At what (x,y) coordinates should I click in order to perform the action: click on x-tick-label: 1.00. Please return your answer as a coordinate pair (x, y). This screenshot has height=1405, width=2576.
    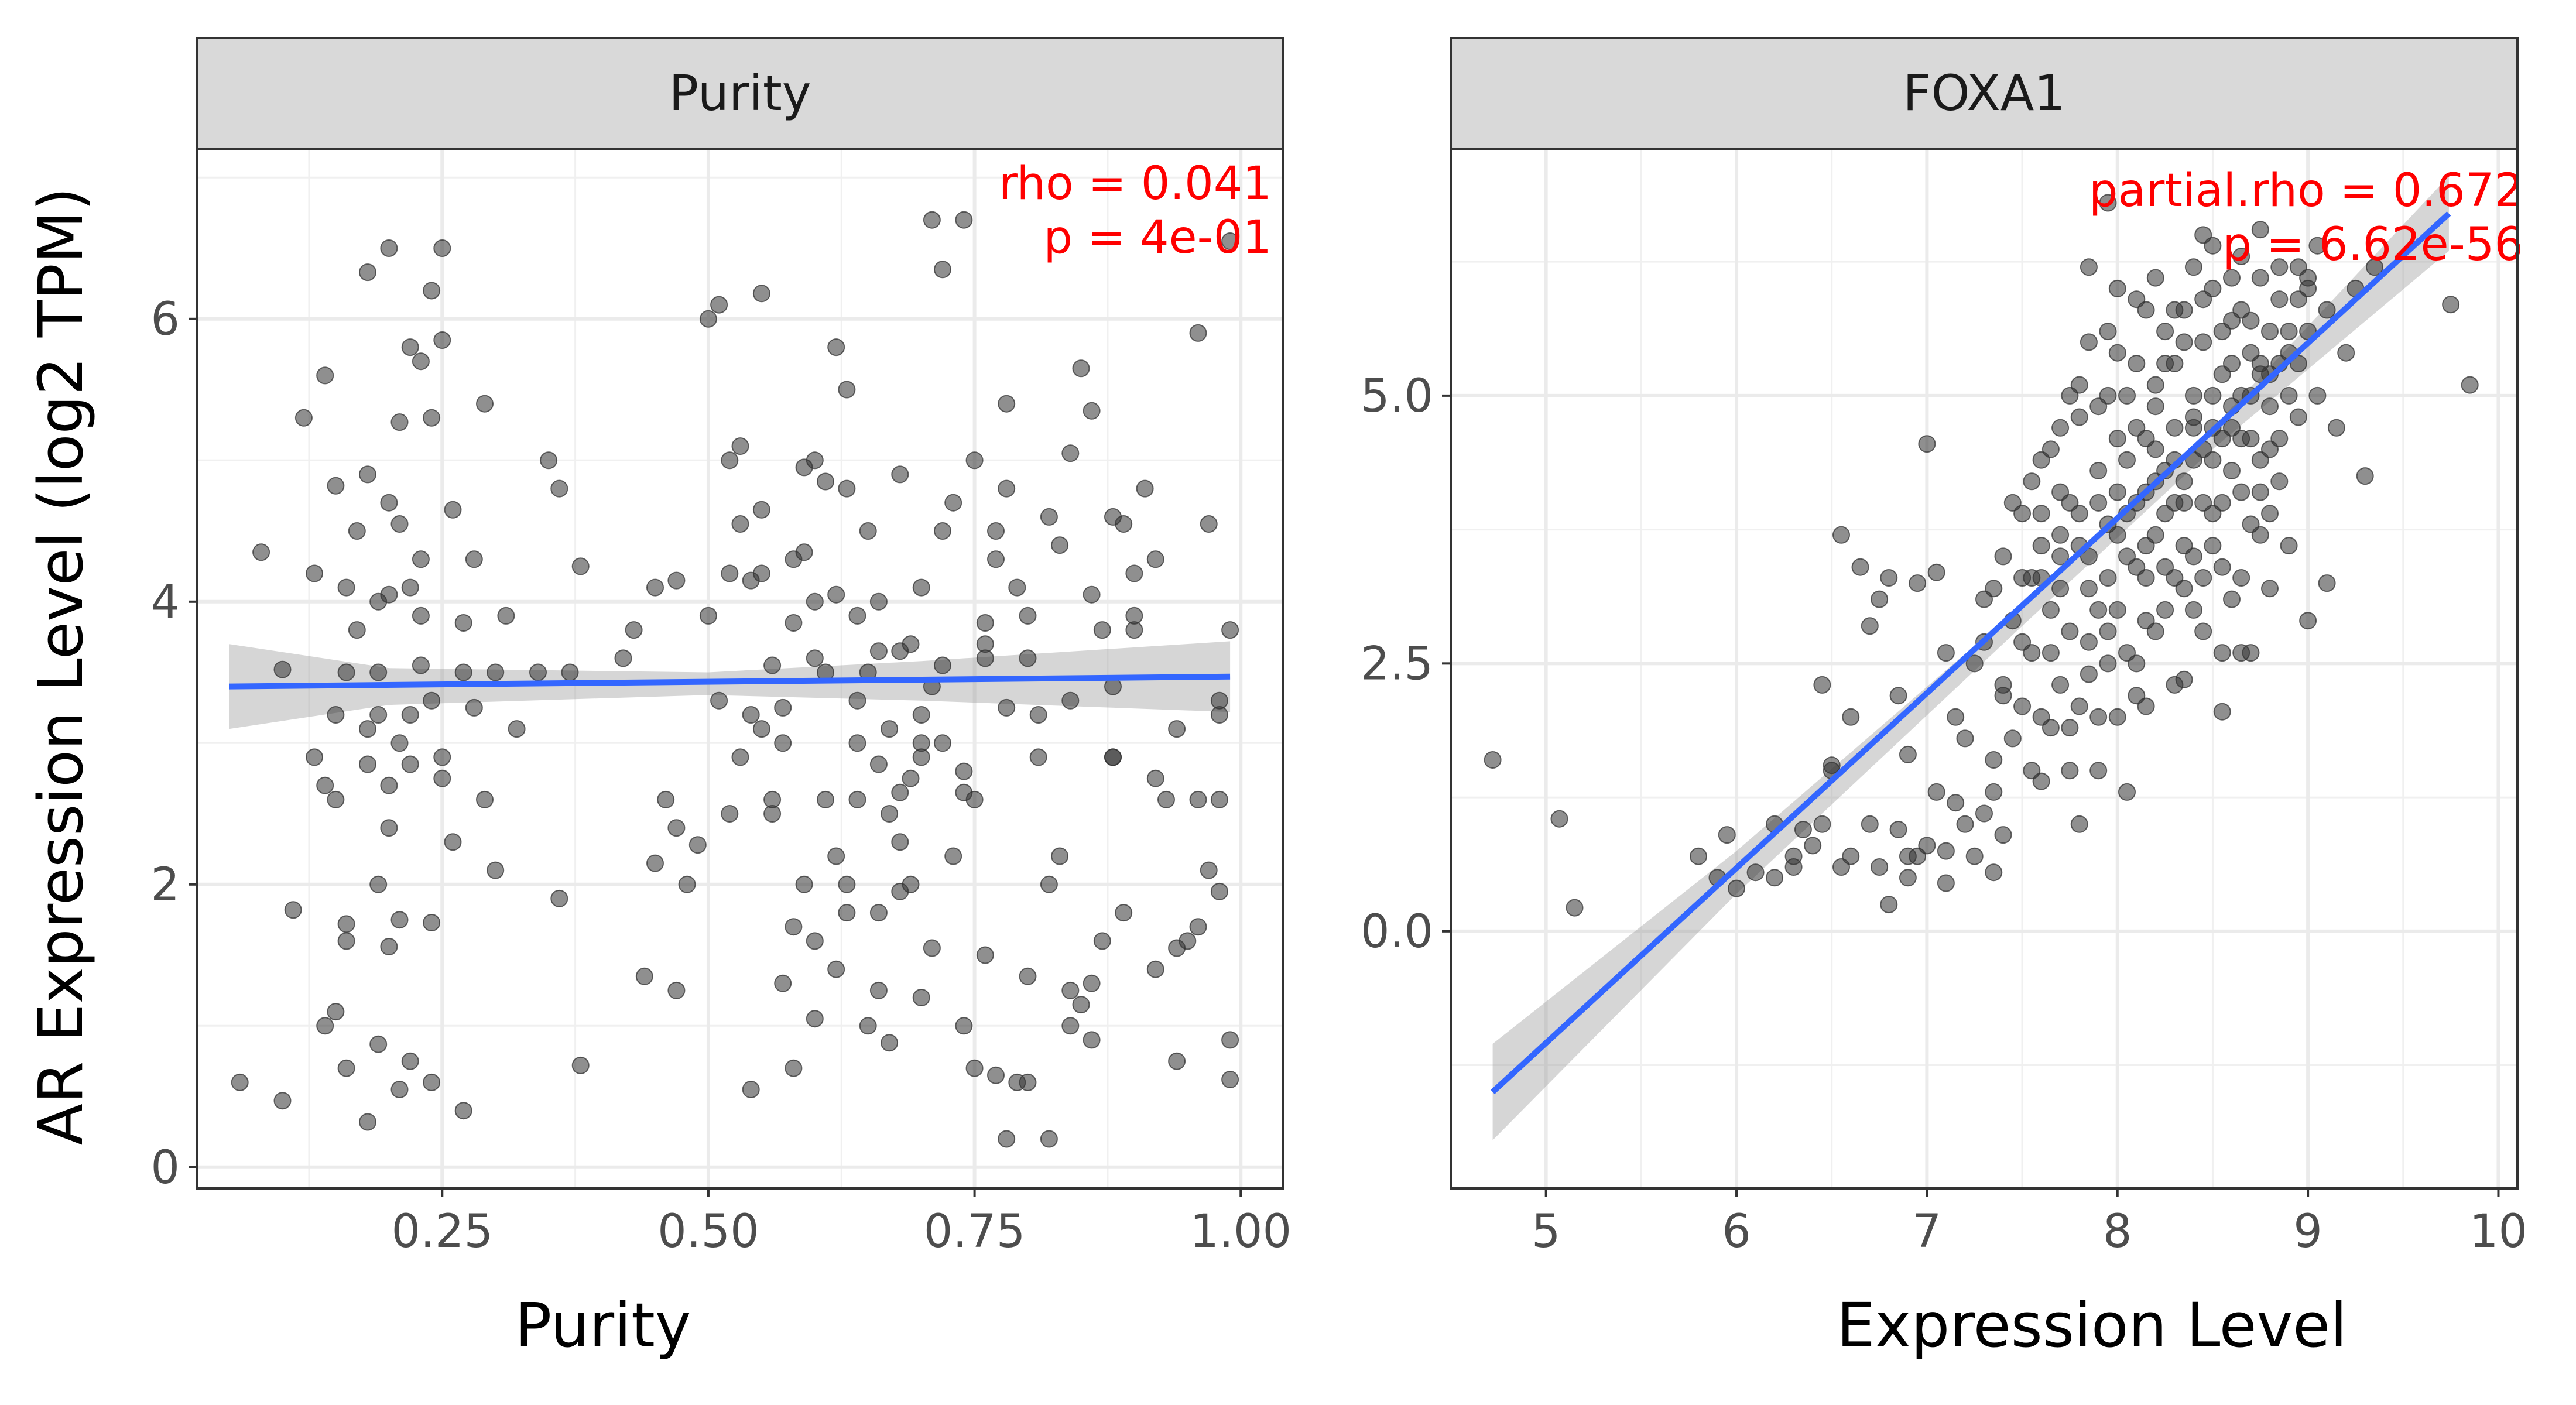
    Looking at the image, I should click on (1241, 1232).